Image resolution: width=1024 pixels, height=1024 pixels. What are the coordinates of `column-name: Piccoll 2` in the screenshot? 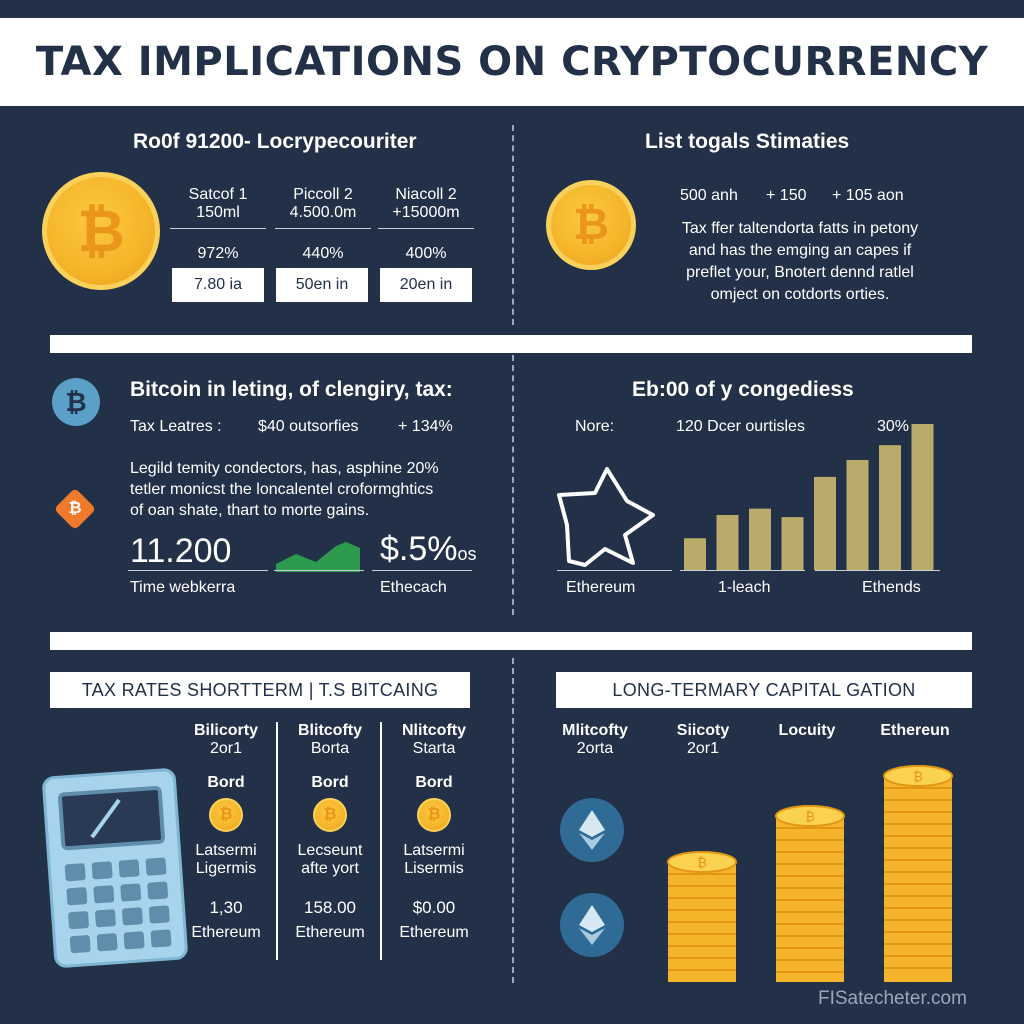 It's located at (323, 194).